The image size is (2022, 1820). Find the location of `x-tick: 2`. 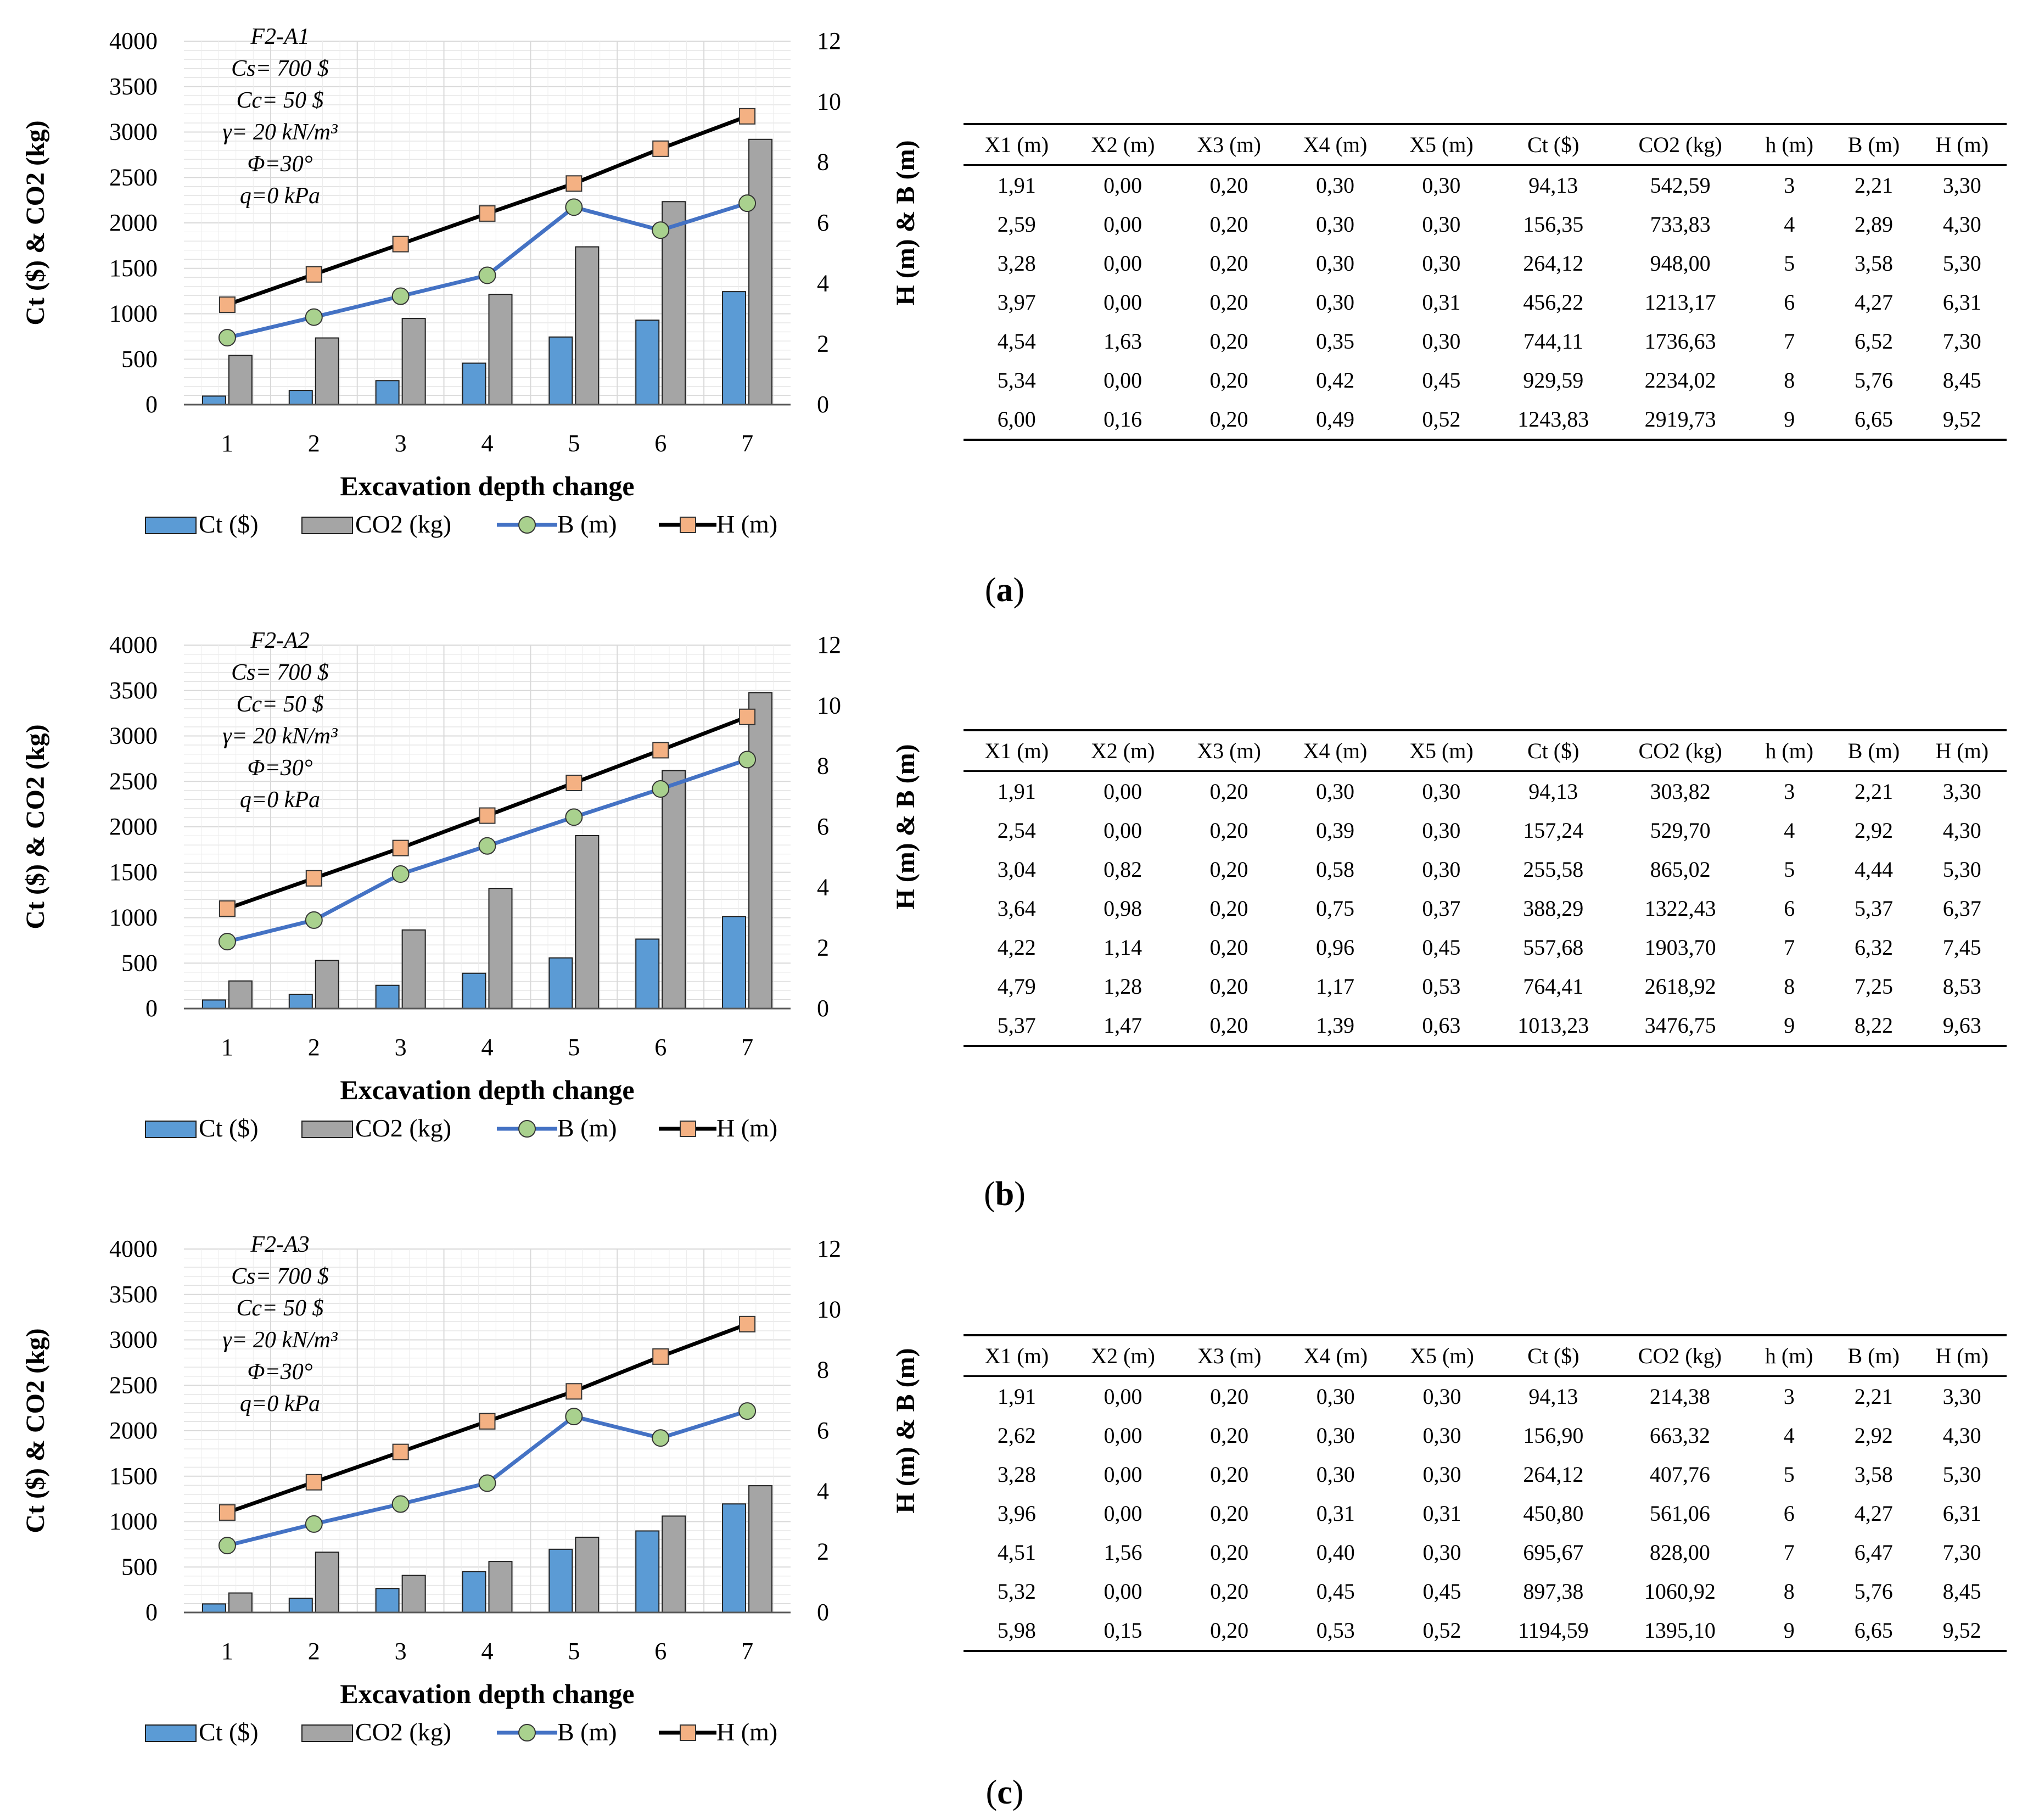

x-tick: 2 is located at coordinates (314, 444).